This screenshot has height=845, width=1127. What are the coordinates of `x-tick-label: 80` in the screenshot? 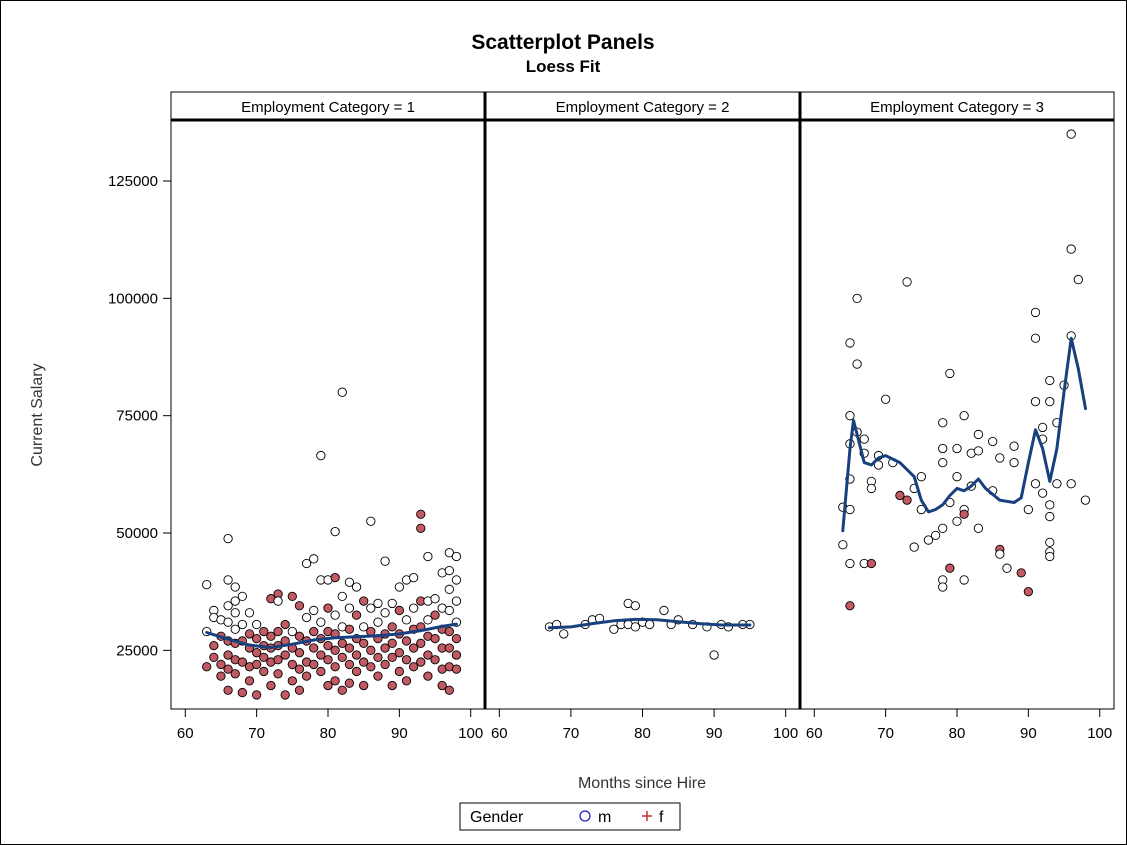 It's located at (642, 733).